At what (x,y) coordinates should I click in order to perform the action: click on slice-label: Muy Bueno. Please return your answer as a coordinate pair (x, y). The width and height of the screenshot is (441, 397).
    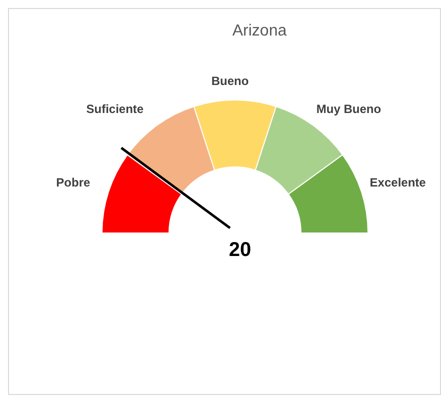
    Looking at the image, I should click on (349, 109).